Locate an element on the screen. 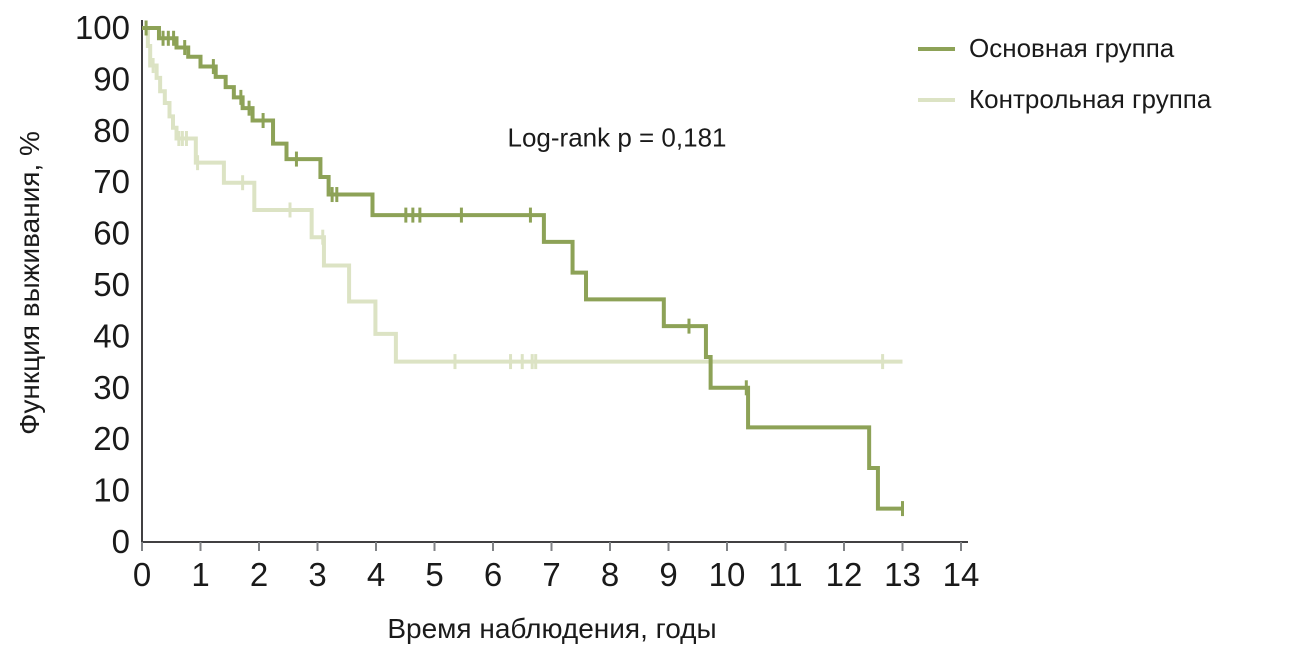 This screenshot has width=1295, height=666. legend-item-control-group: Контрольная группа is located at coordinates (1064, 99).